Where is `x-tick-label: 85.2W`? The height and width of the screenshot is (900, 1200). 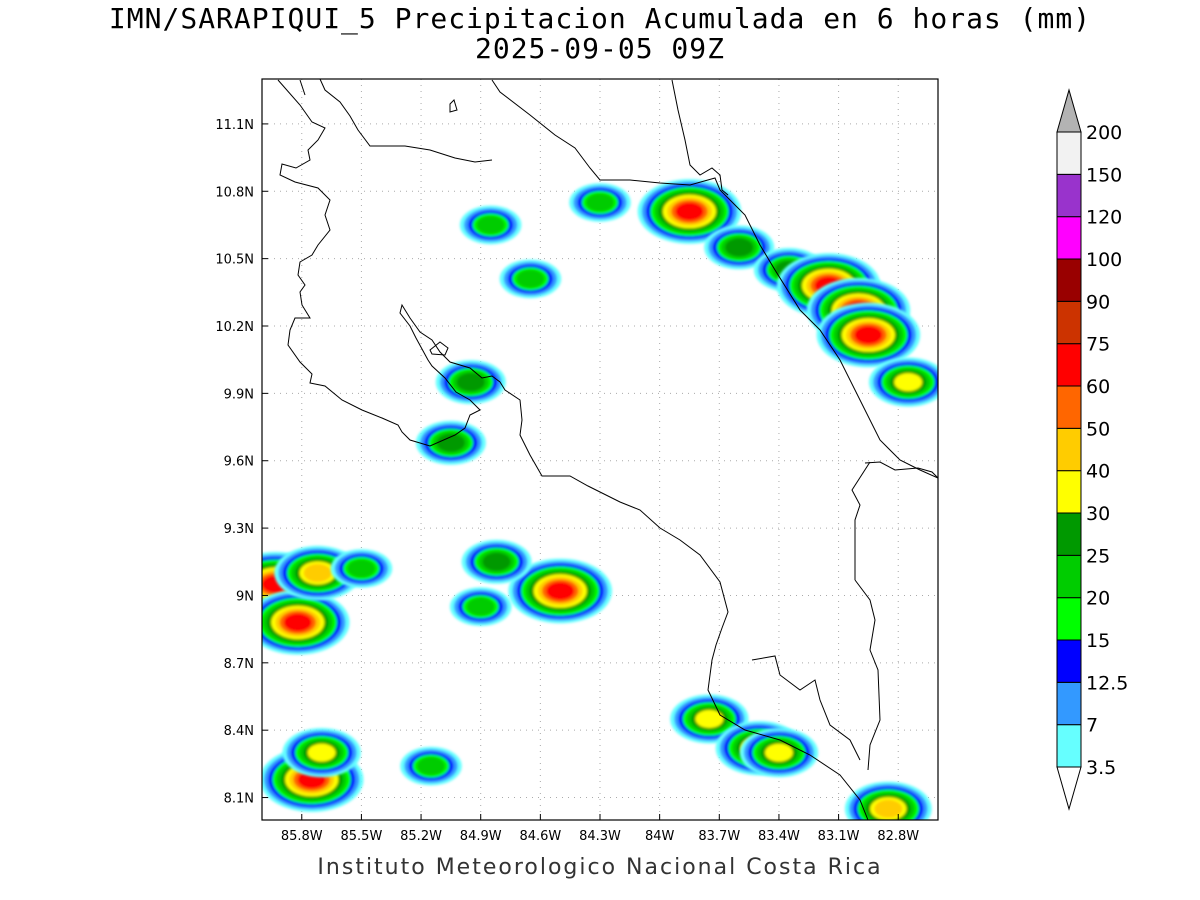 x-tick-label: 85.2W is located at coordinates (421, 836).